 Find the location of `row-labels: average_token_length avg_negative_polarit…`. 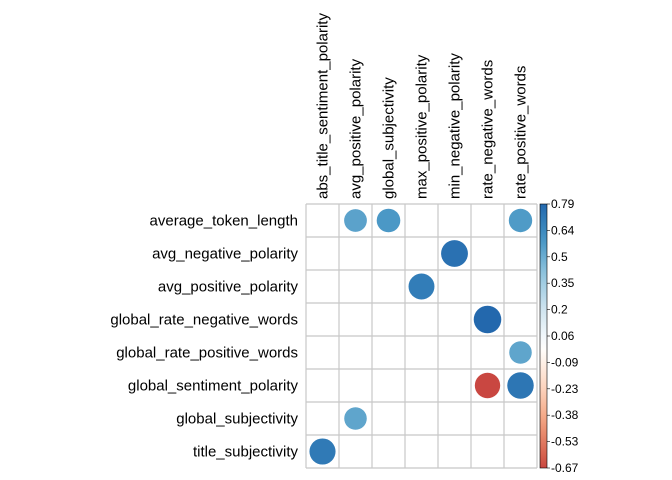

row-labels: average_token_length avg_negative_polarit… is located at coordinates (204, 337).